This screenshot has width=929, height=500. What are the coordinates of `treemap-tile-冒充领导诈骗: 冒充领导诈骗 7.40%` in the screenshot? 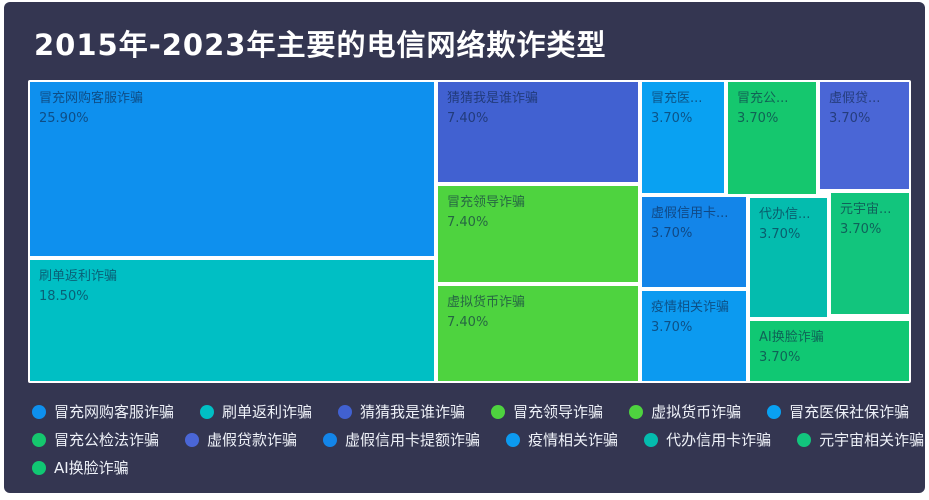 It's located at (538, 234).